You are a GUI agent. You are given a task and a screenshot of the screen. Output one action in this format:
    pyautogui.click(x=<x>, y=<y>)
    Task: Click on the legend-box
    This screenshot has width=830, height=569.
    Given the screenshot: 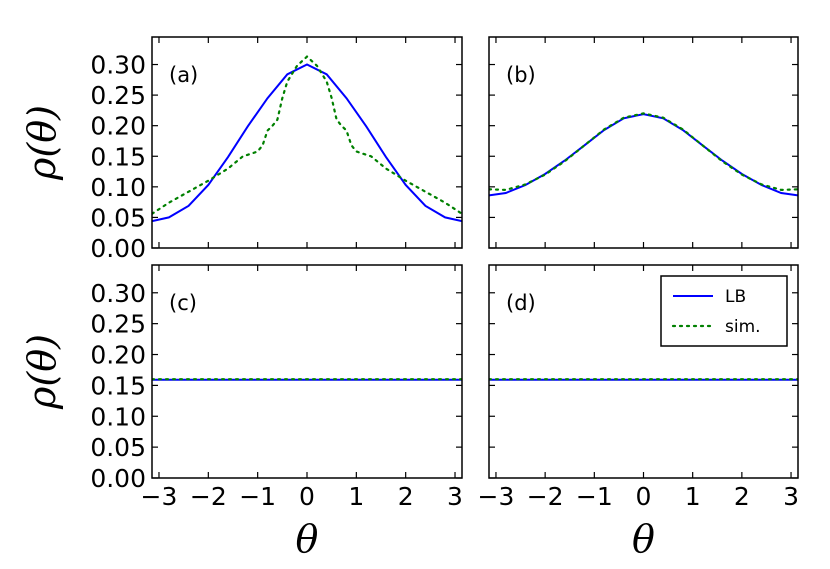 What is the action you would take?
    pyautogui.click(x=724, y=311)
    